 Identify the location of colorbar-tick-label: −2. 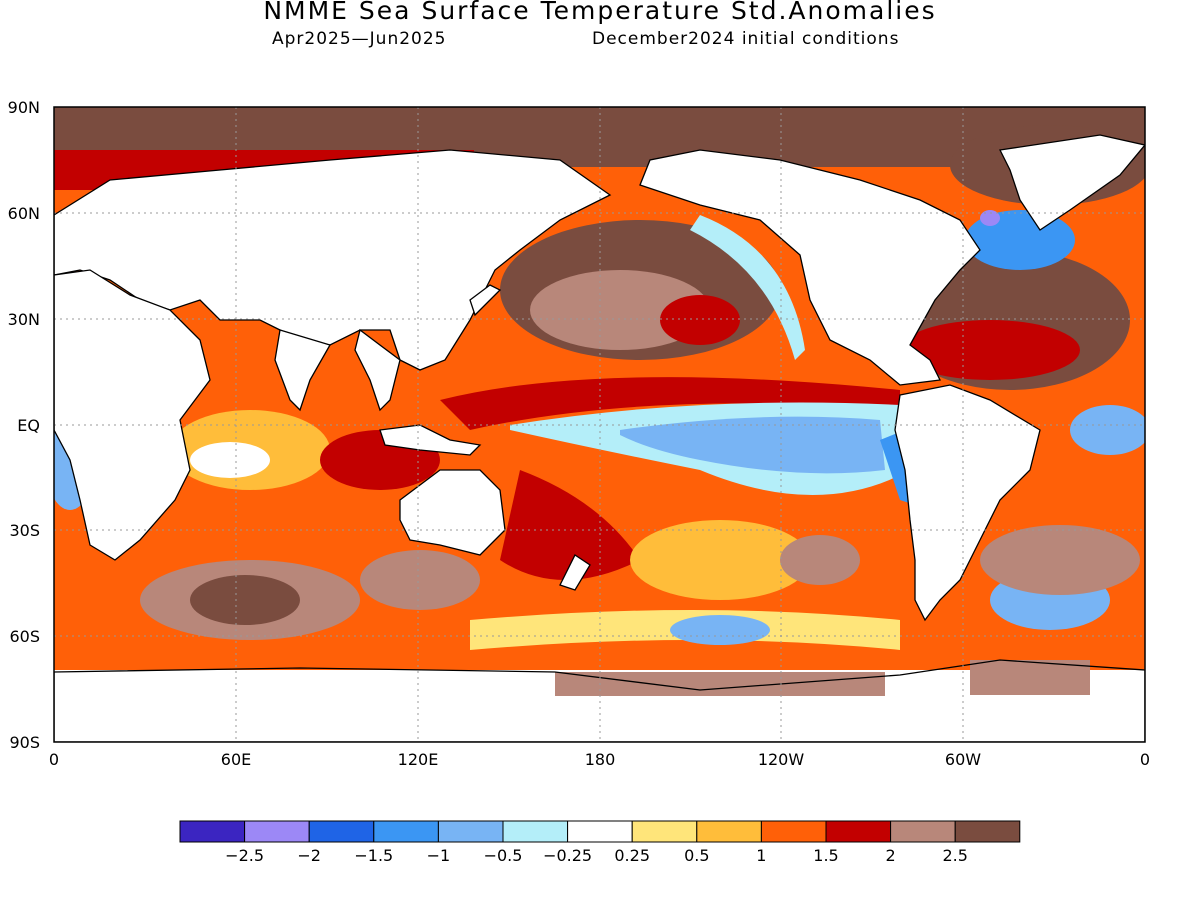
(309, 855).